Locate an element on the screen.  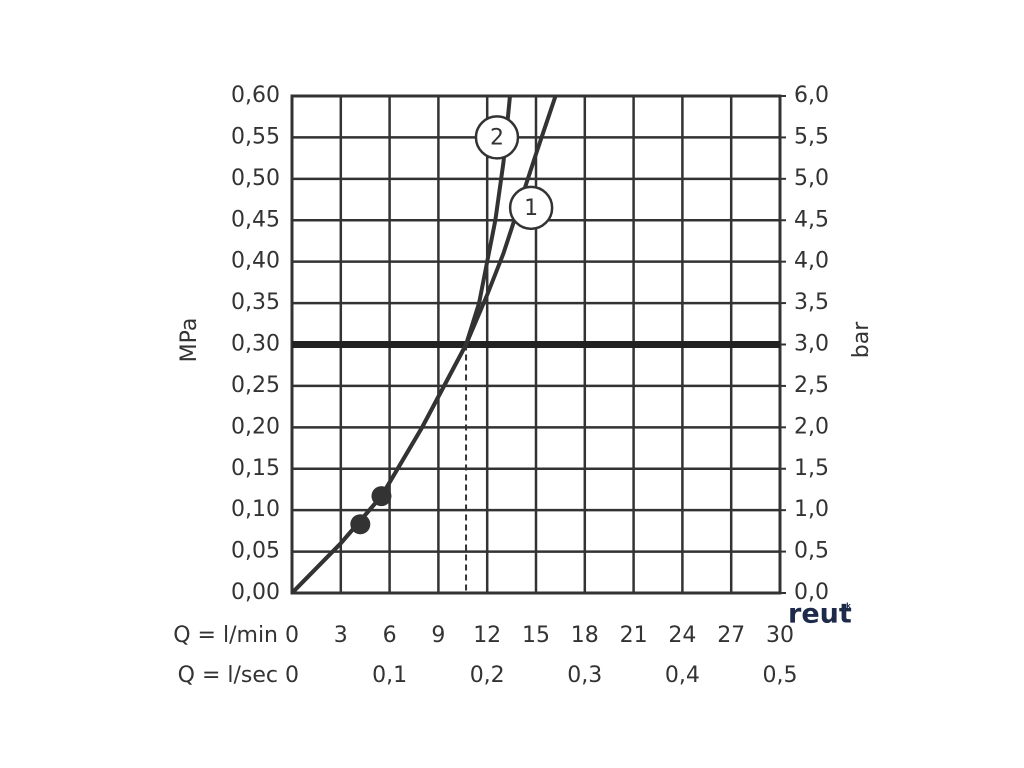
y-tick-label: 0,05 is located at coordinates (255, 551).